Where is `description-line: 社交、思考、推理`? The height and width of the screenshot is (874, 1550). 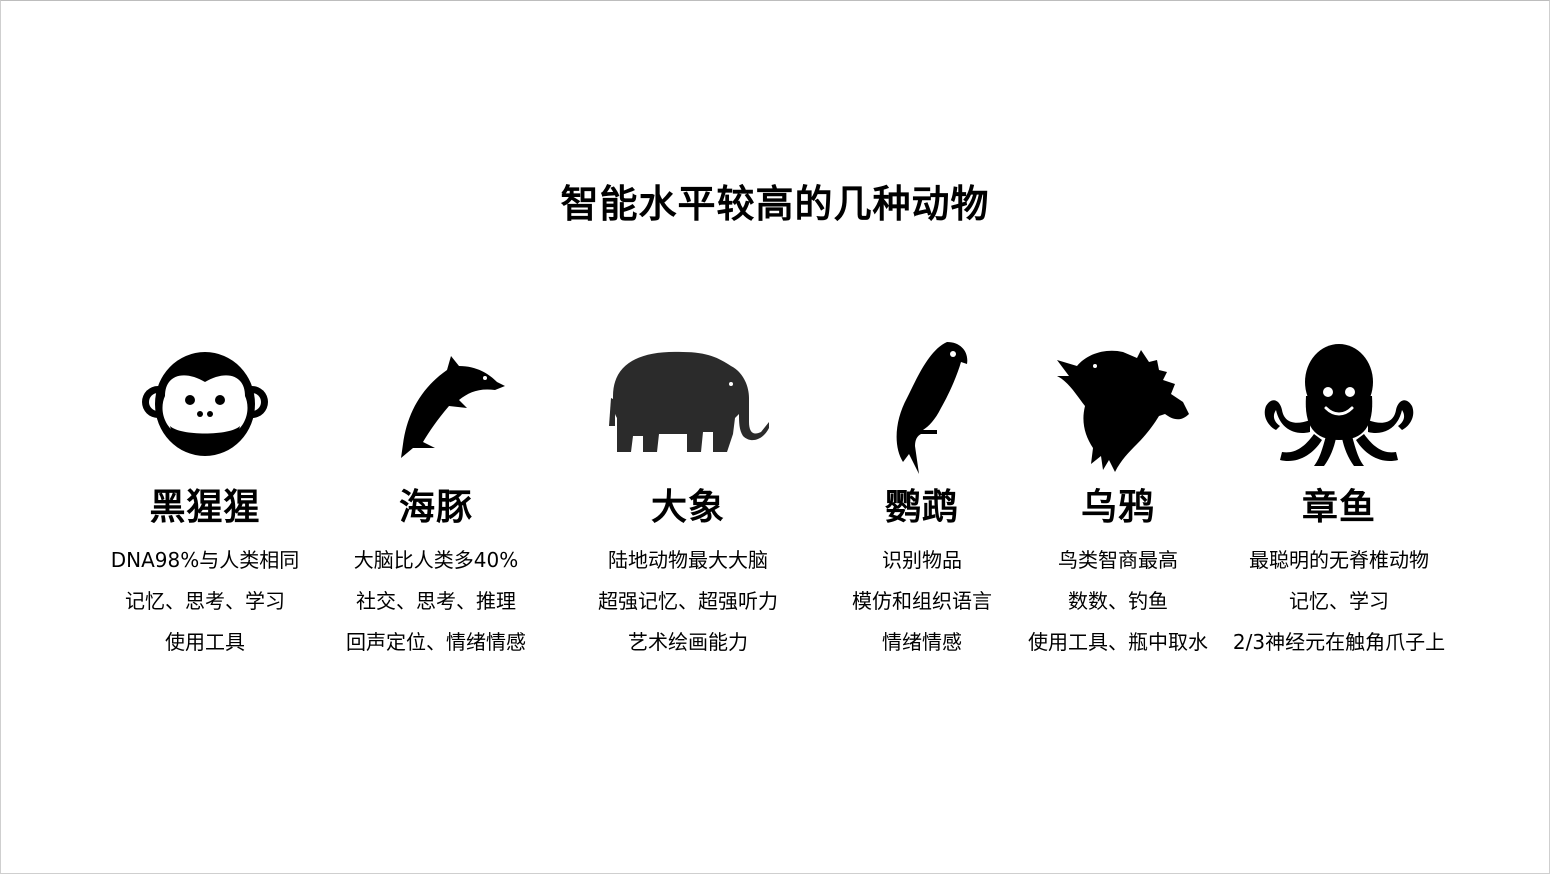 description-line: 社交、思考、推理 is located at coordinates (436, 601).